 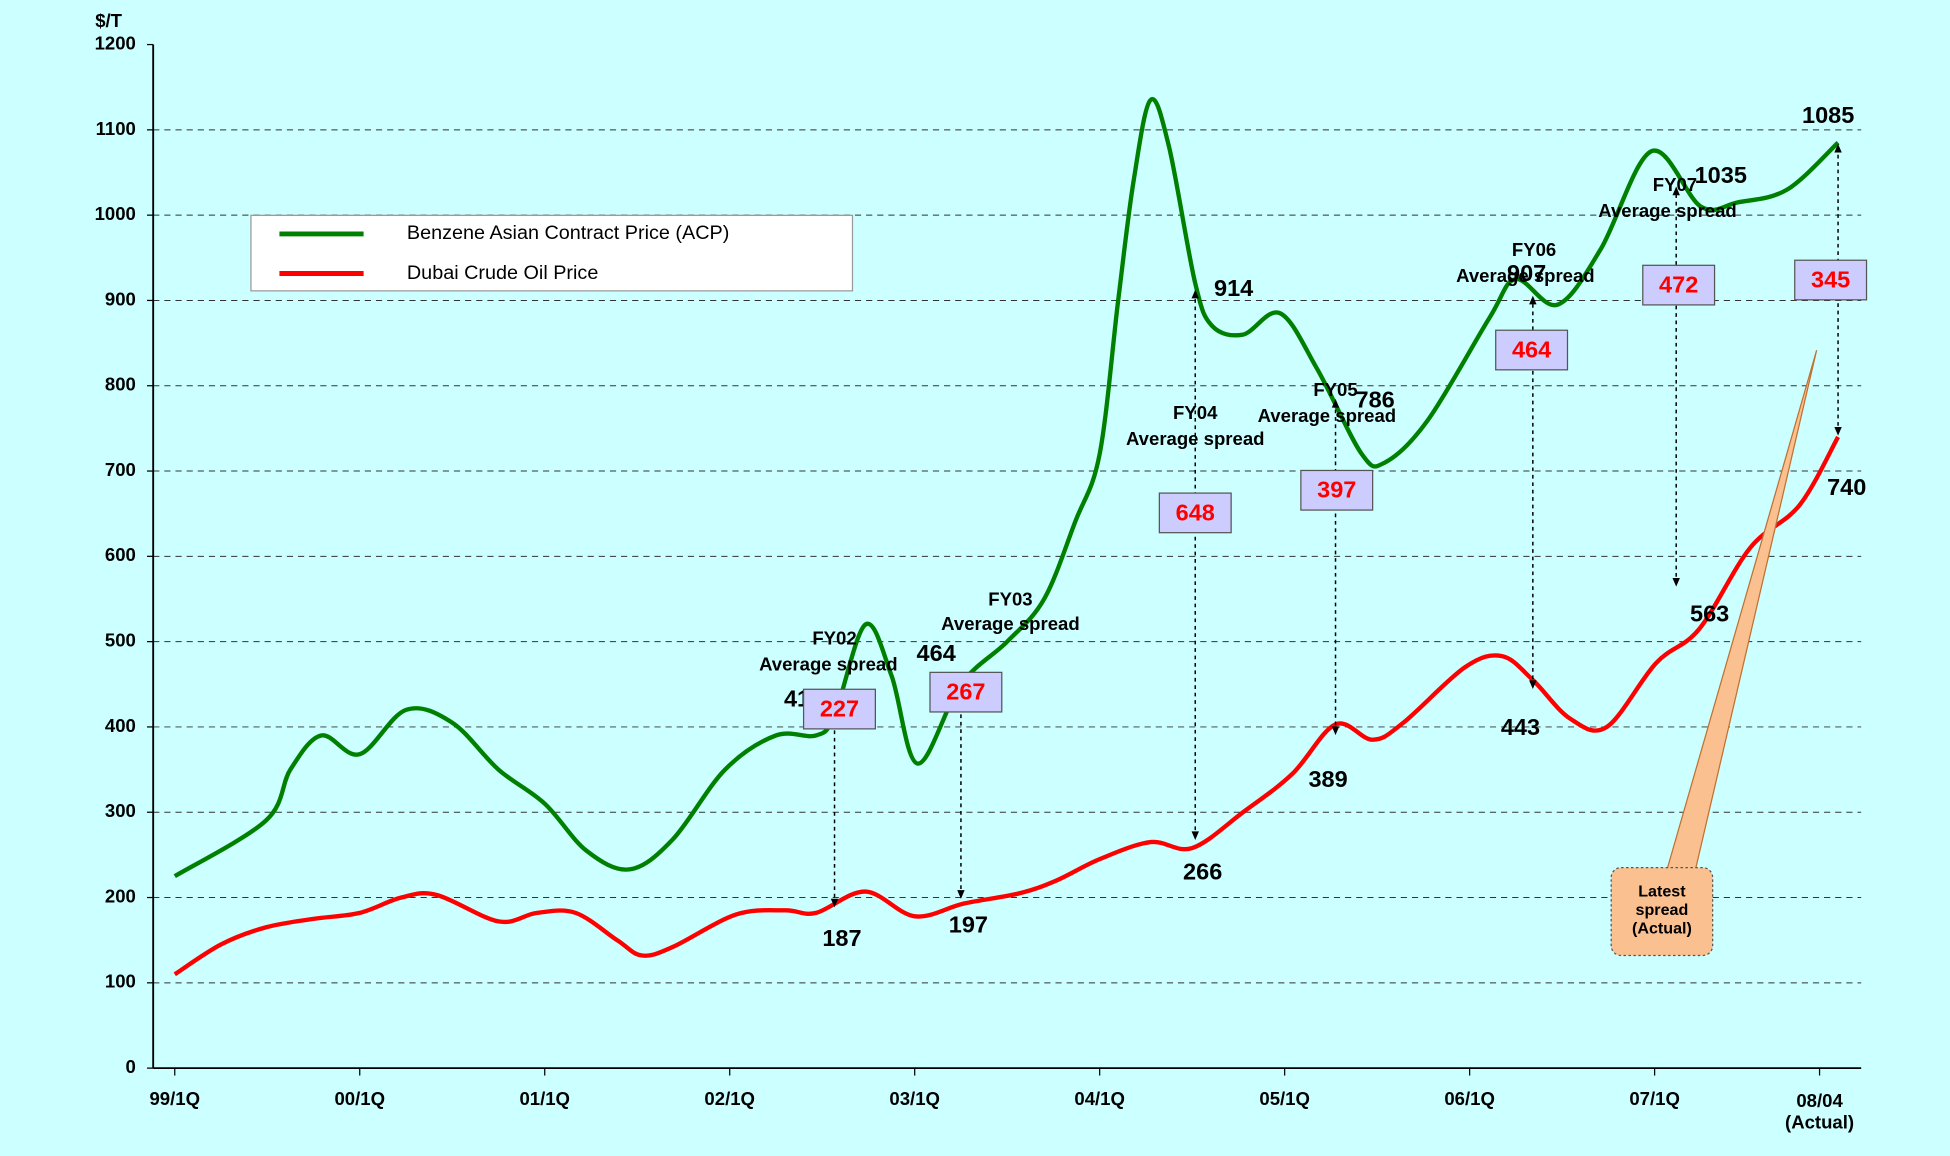 What do you see at coordinates (834, 638) in the screenshot?
I see `spread-period: FY02` at bounding box center [834, 638].